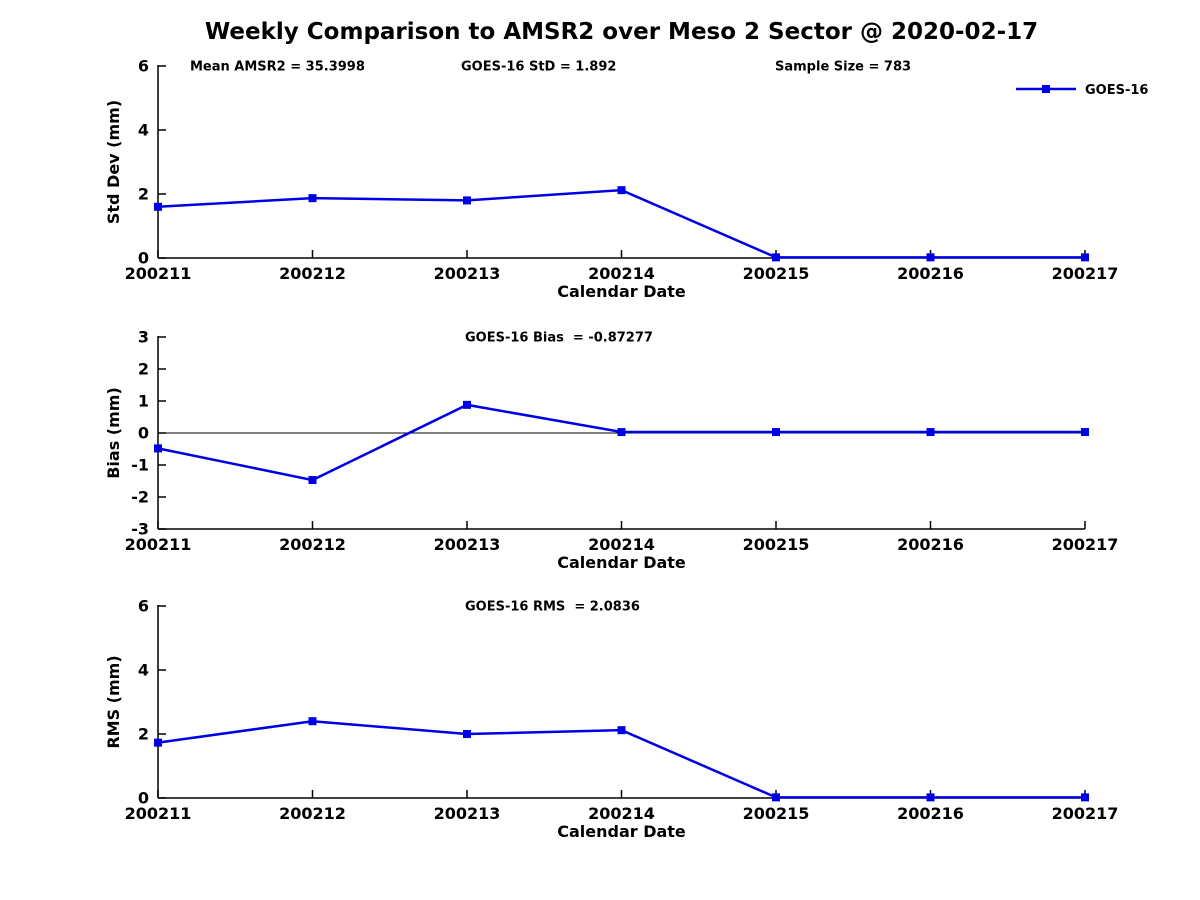 This screenshot has width=1200, height=900. Describe the element at coordinates (143, 401) in the screenshot. I see `y-tick-label: 1` at that location.